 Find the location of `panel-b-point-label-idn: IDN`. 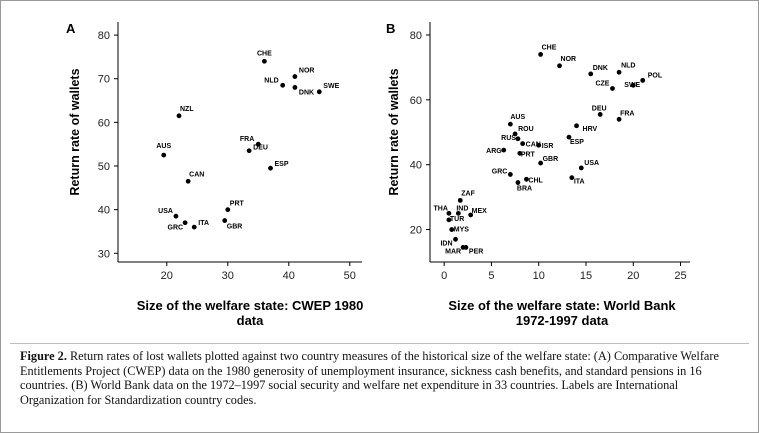

panel-b-point-label-idn: IDN is located at coordinates (446, 243).